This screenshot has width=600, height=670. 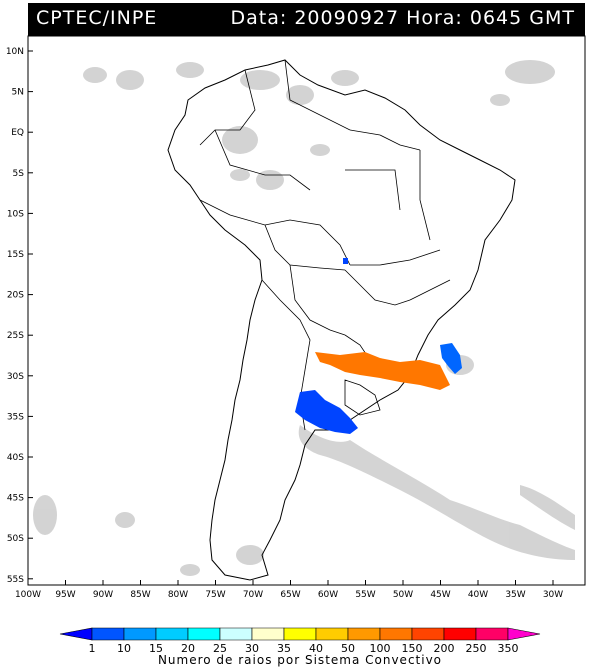 What do you see at coordinates (253, 595) in the screenshot?
I see `lon-label: 70W` at bounding box center [253, 595].